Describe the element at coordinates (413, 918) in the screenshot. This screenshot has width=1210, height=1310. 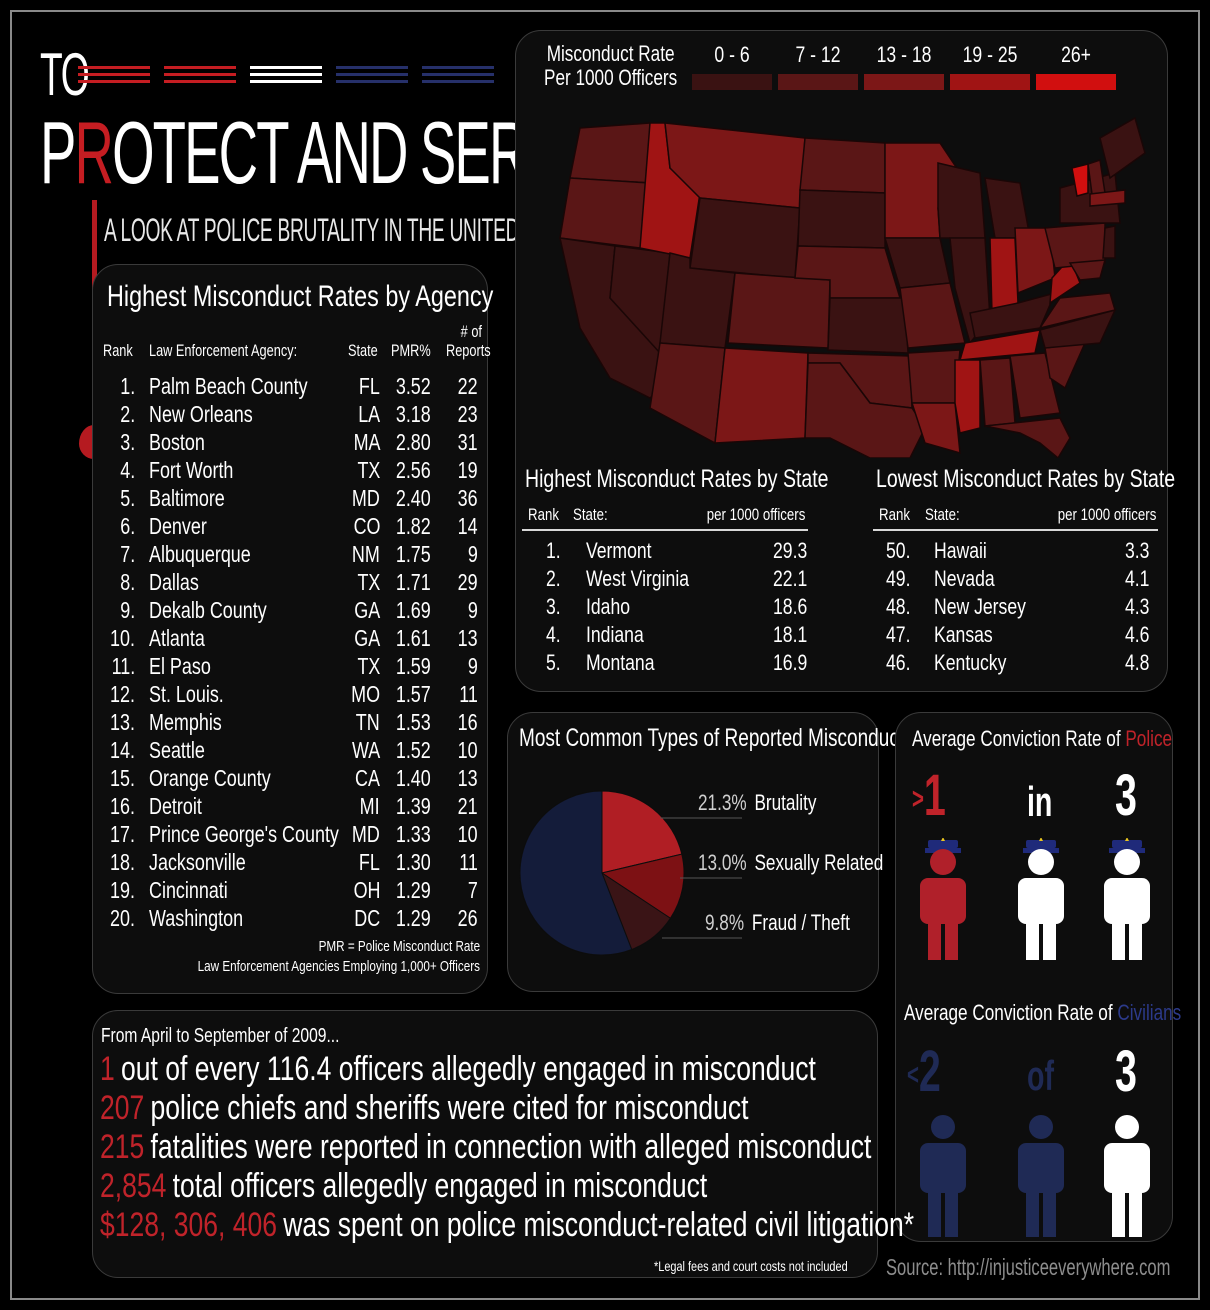
I see `agency-pmr: 1.29` at that location.